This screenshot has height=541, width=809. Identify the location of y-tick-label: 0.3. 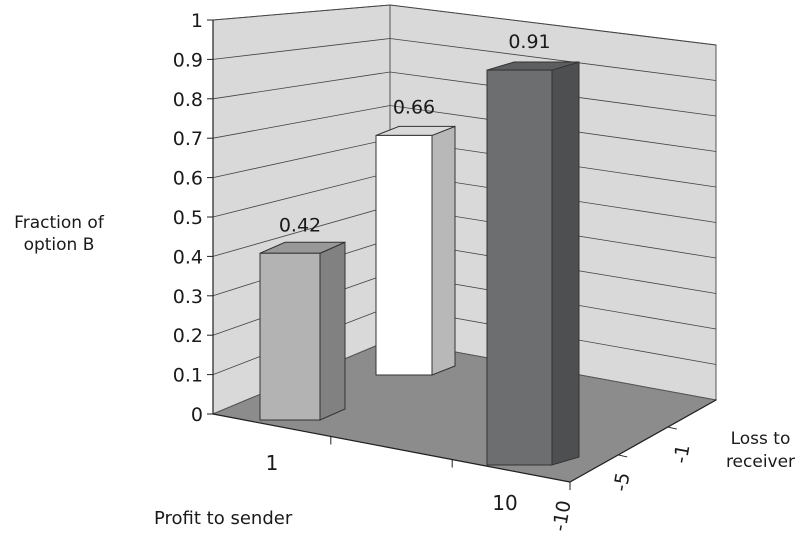
(188, 297).